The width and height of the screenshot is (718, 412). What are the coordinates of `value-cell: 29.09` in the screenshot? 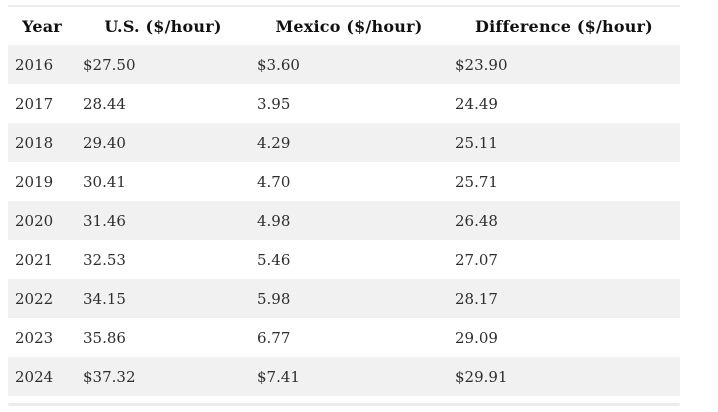 It's located at (564, 337).